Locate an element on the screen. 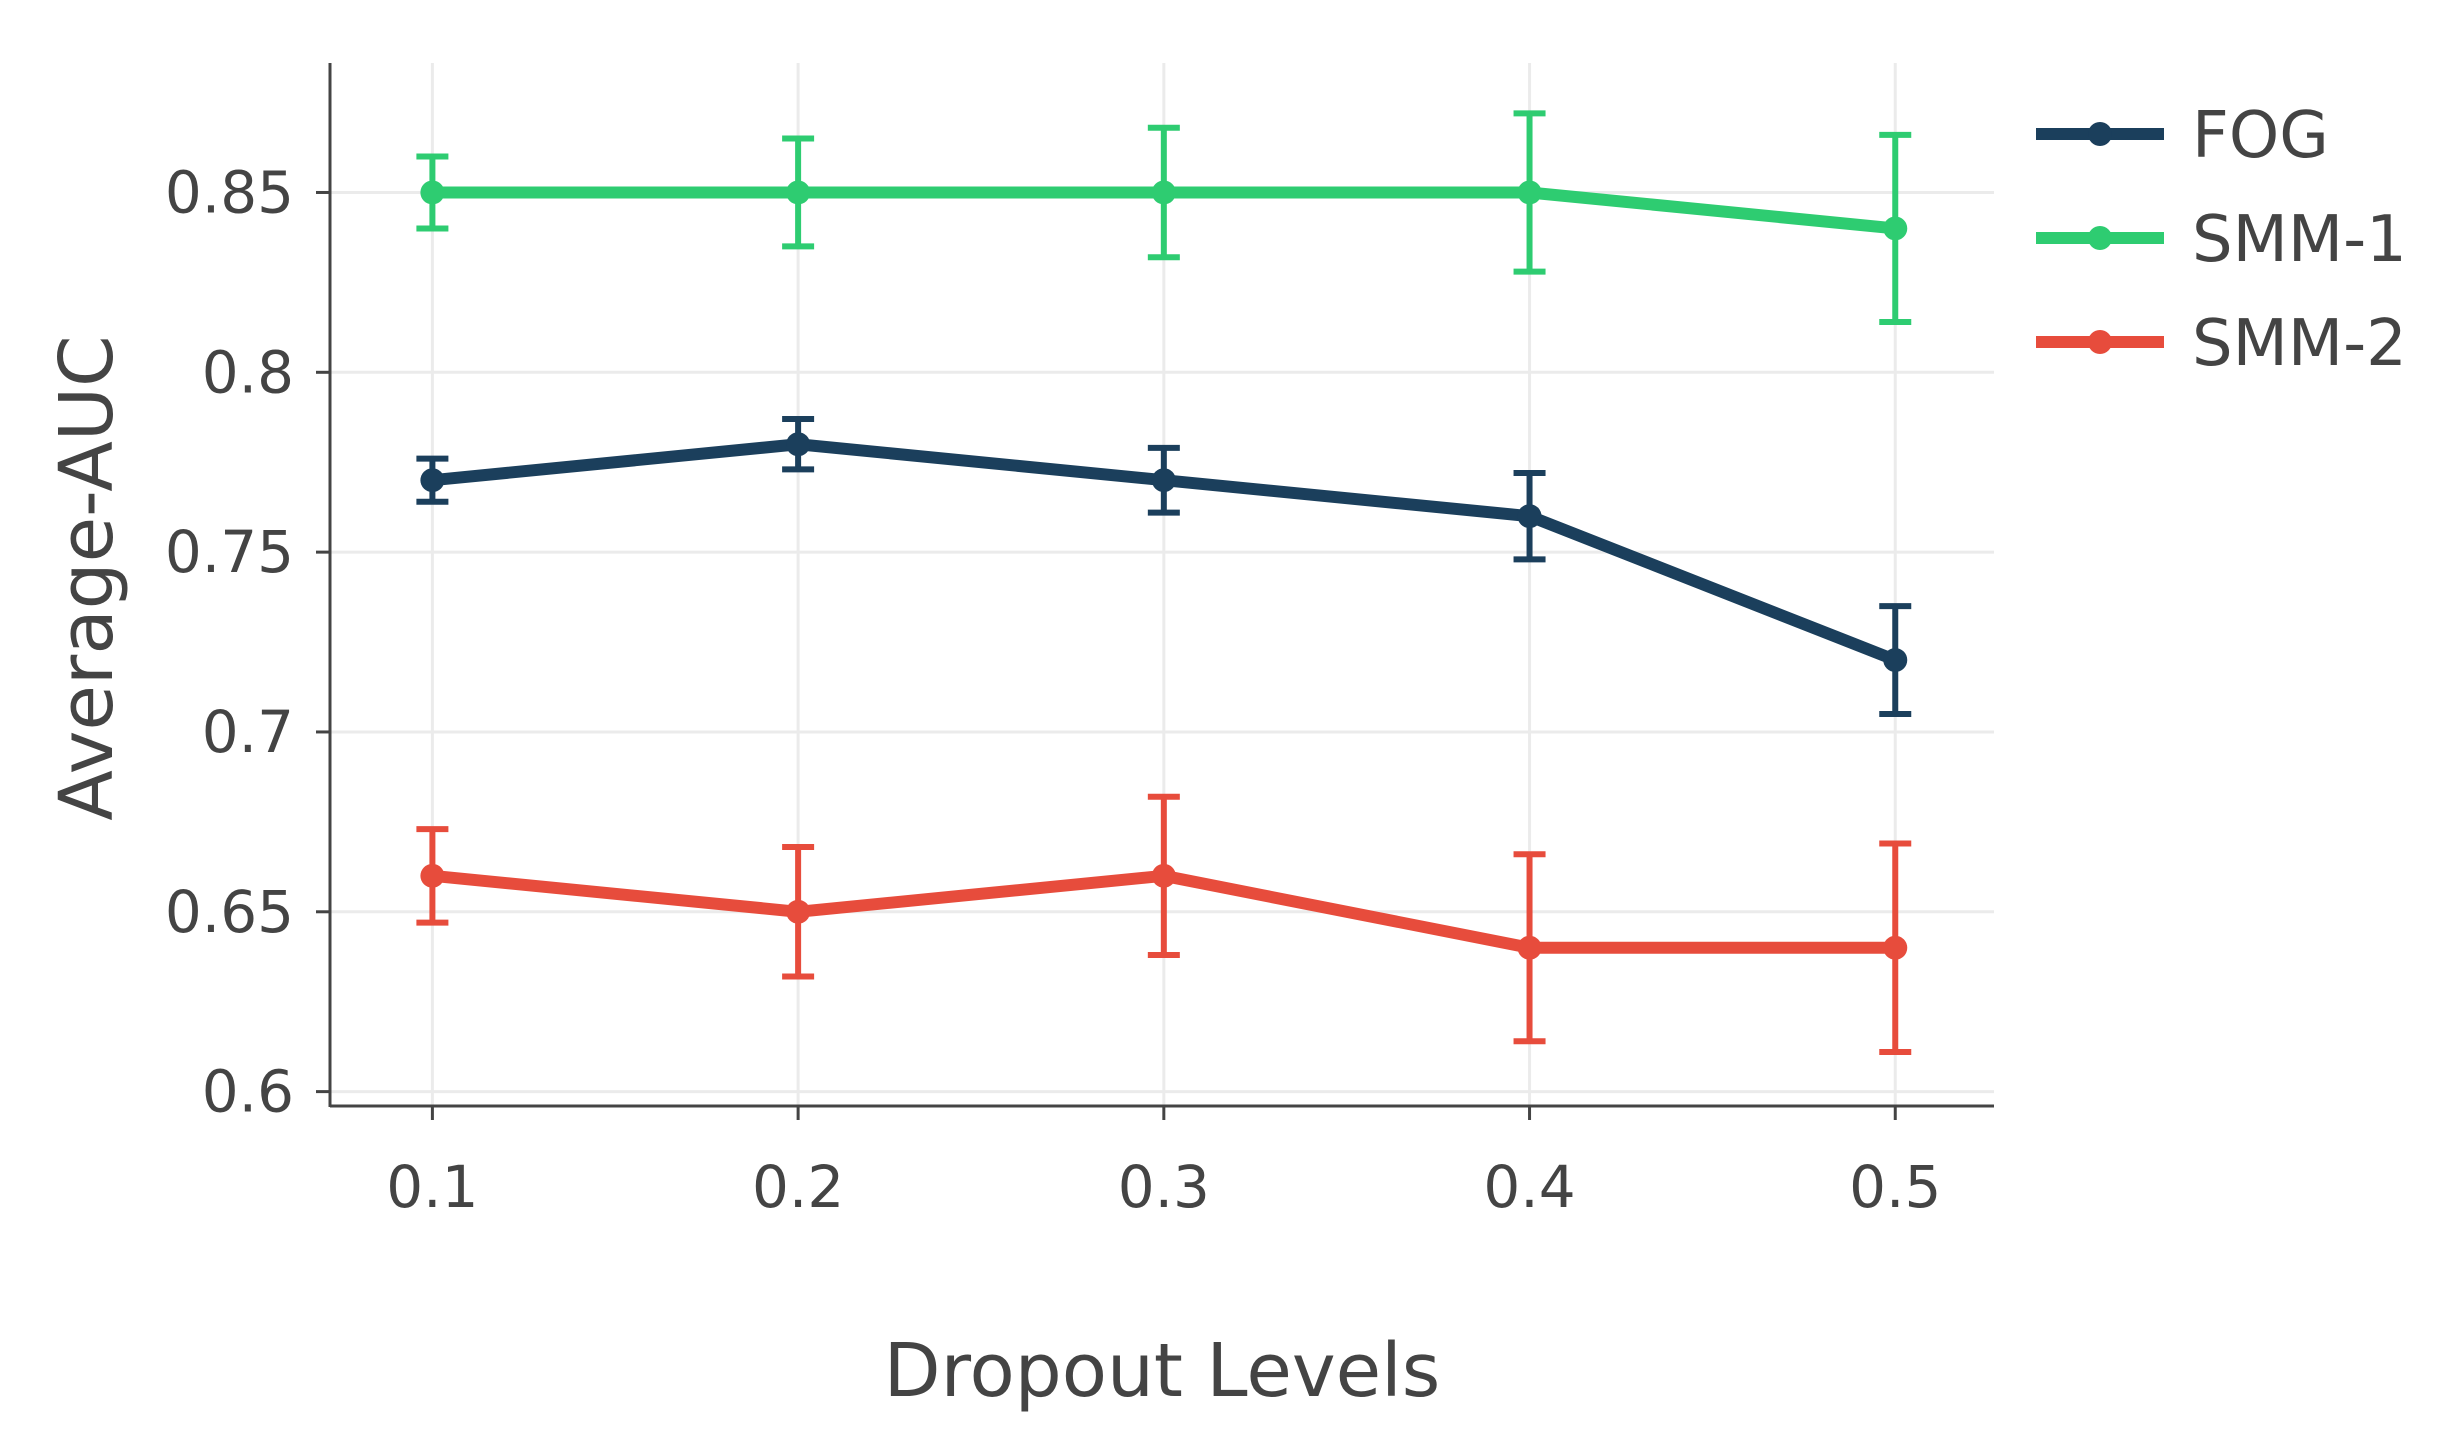 The image size is (2459, 1446). y-tick-label: 0.85 is located at coordinates (229, 192).